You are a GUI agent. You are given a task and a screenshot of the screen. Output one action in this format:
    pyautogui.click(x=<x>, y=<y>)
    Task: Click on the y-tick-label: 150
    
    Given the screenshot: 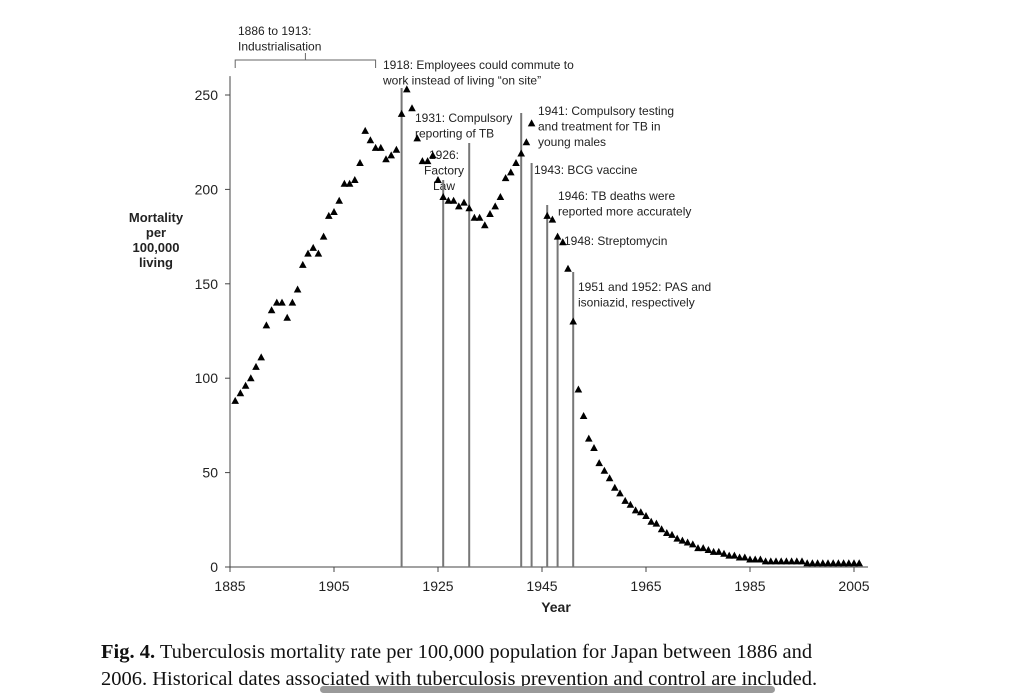 What is the action you would take?
    pyautogui.click(x=207, y=284)
    